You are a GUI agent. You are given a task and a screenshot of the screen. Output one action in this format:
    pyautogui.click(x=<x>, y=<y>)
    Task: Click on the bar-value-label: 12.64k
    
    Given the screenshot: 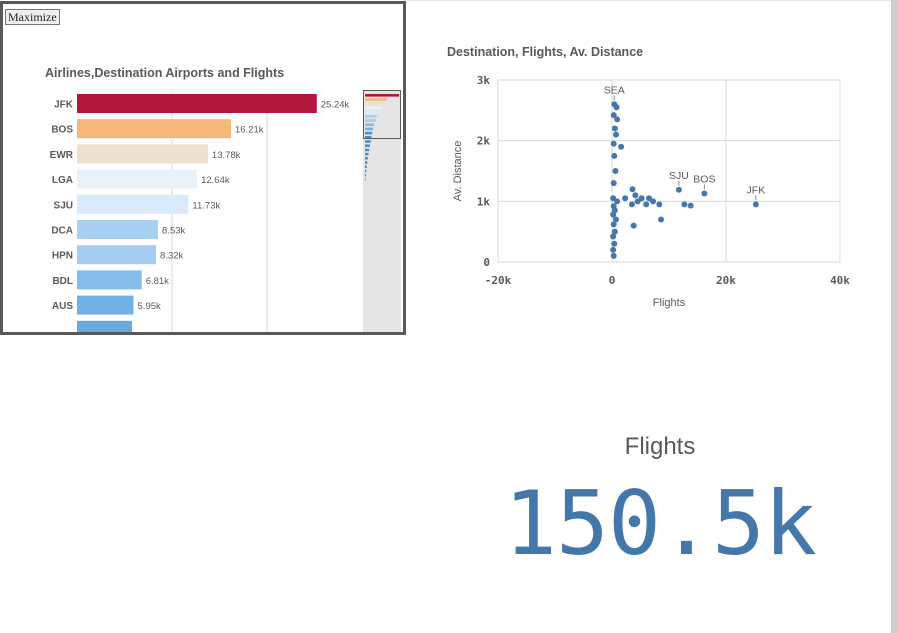 What is the action you would take?
    pyautogui.click(x=215, y=180)
    